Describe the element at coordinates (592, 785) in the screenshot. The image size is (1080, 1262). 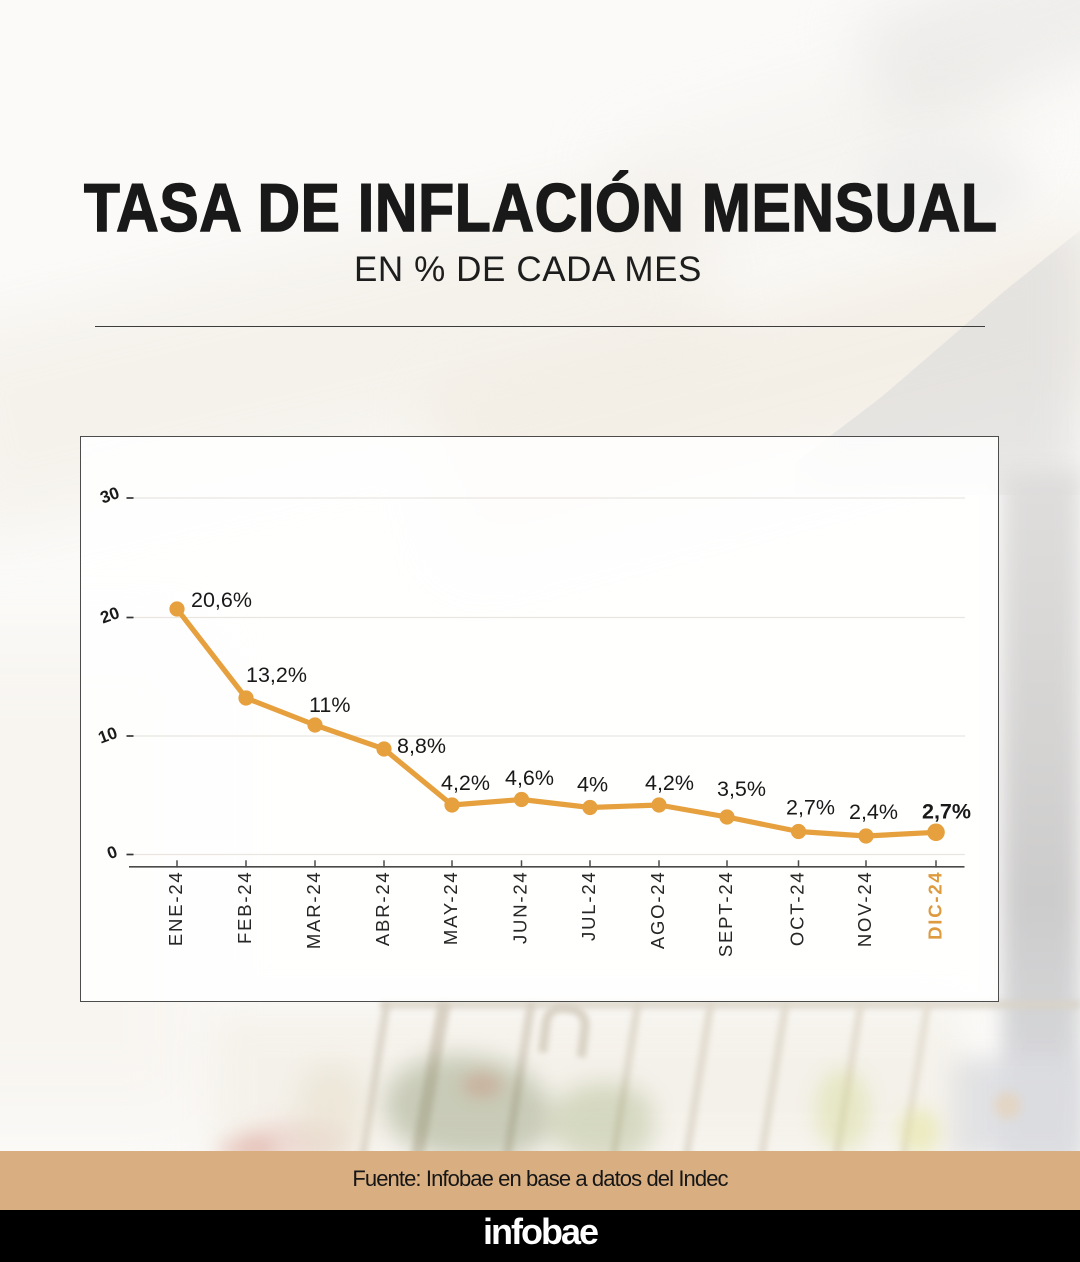
I see `svg-text: 4%` at that location.